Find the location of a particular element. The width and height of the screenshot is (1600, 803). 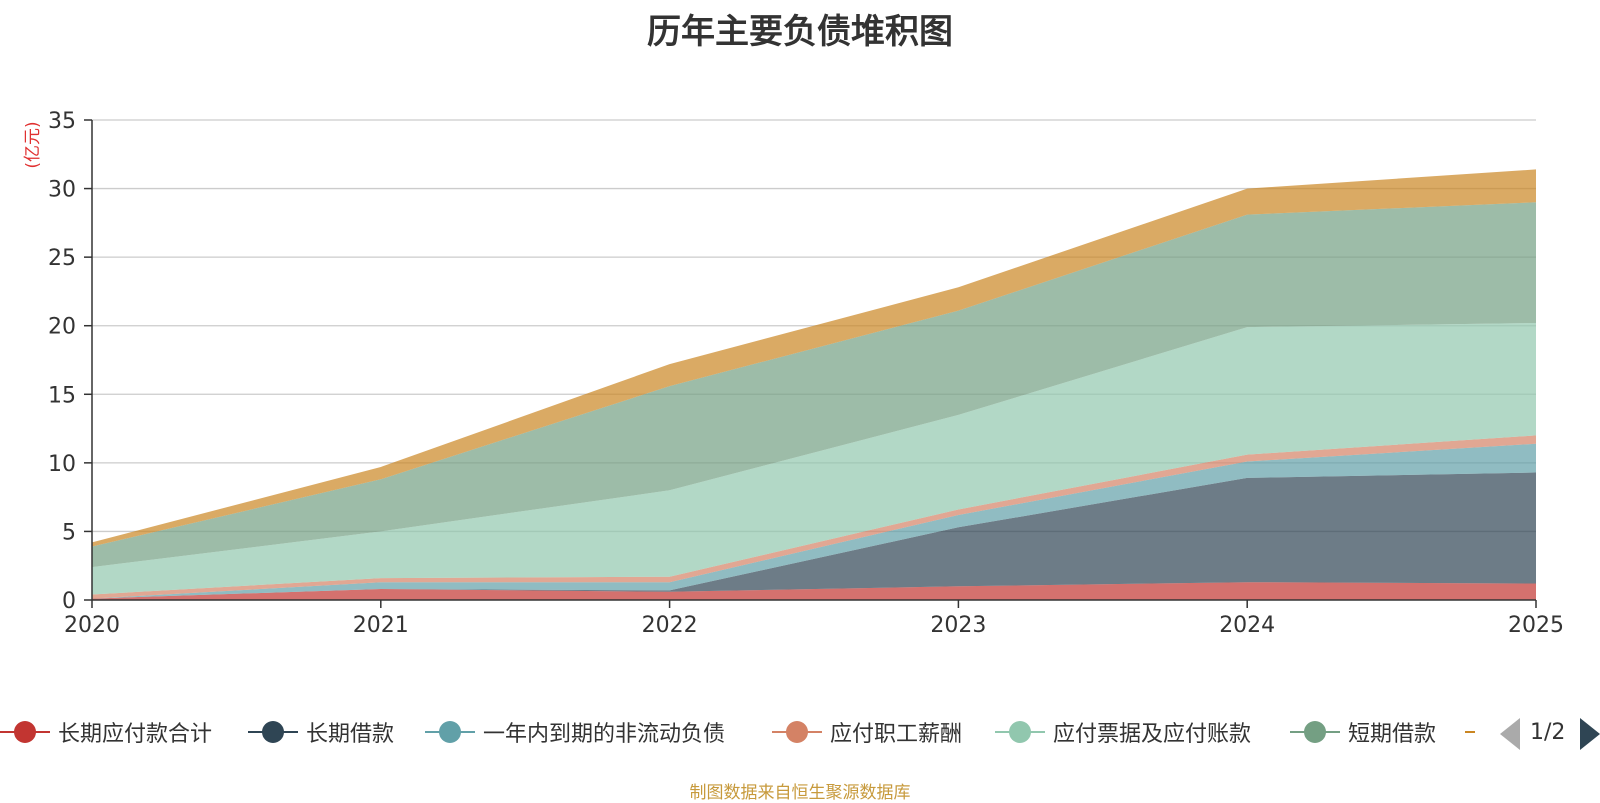

legend-page-indicator: 1/2 is located at coordinates (1548, 732).